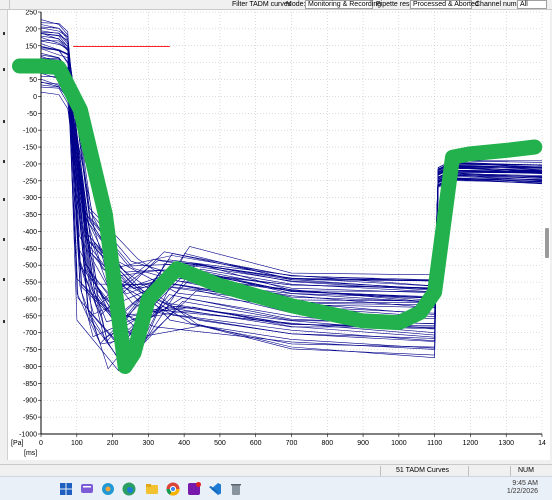  Describe the element at coordinates (397, 4) in the screenshot. I see `pipette-result-label: Pipette result:` at that location.